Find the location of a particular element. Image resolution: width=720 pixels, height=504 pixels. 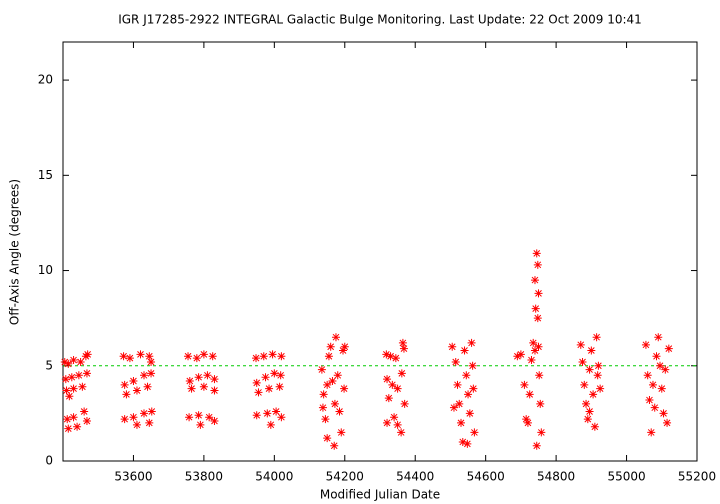

y-tick-label: 15 is located at coordinates (45, 175).